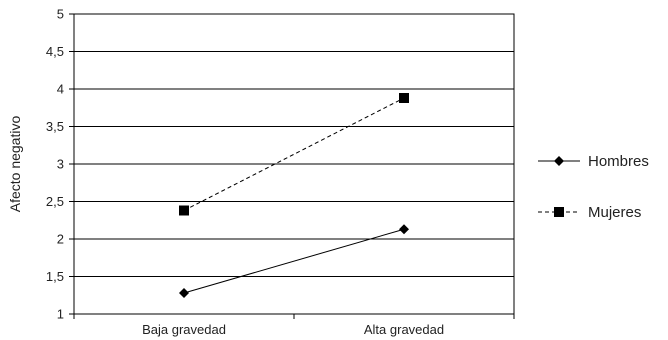 Image resolution: width=668 pixels, height=340 pixels. Describe the element at coordinates (55, 51) in the screenshot. I see `y-tick-label: 4,5` at that location.